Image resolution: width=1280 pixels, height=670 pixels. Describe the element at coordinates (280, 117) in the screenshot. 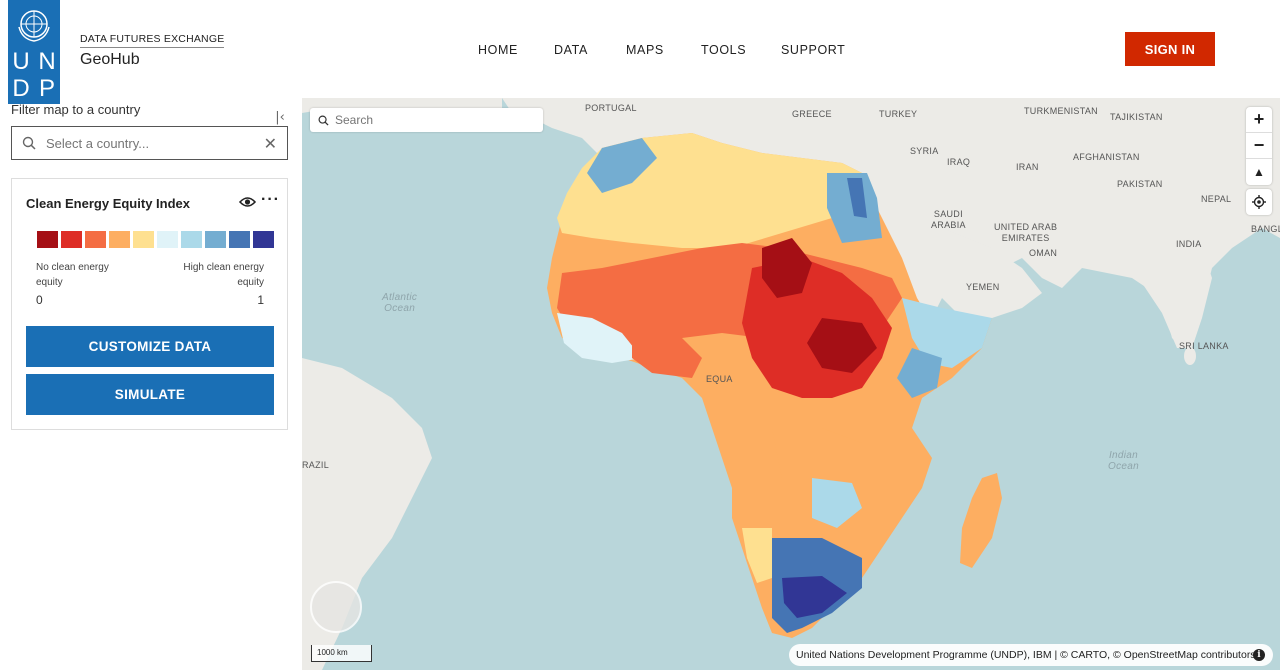

I see `collapse-sidebar-icon: |‹` at that location.